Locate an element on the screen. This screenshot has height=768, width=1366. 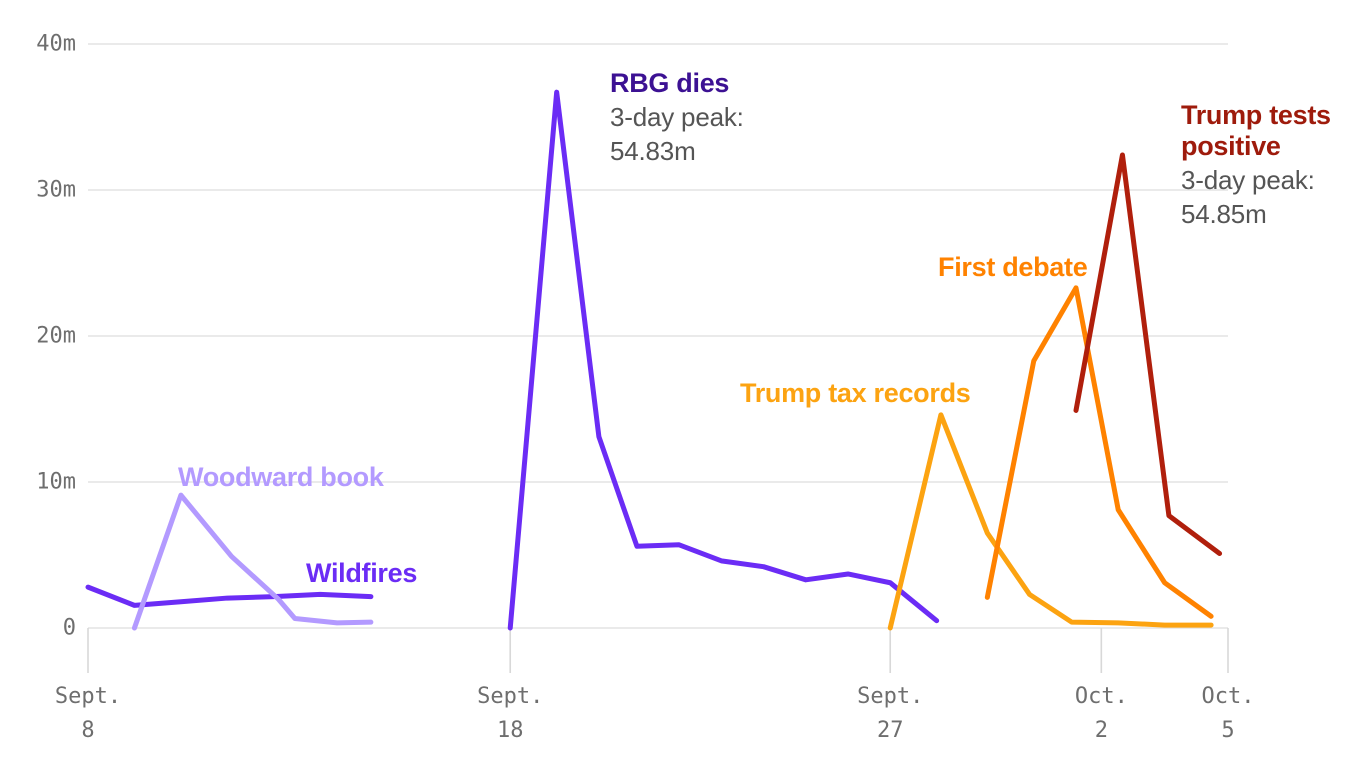
x-tick-label: Sept. 18 is located at coordinates (510, 714).